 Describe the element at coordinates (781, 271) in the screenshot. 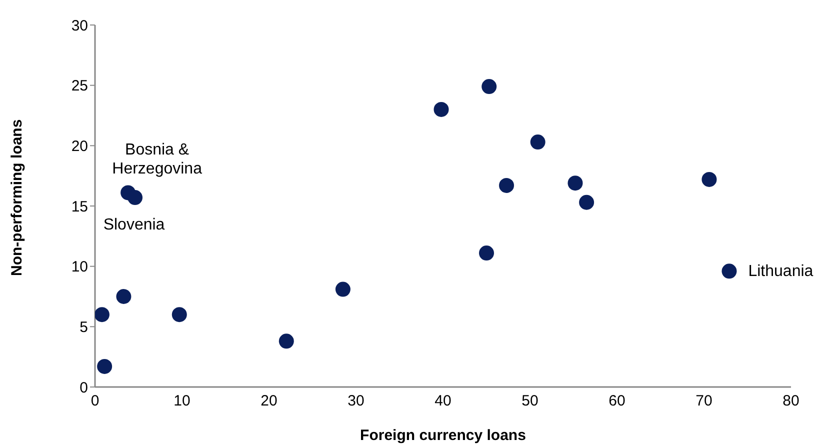

I see `annotation: Lithuania` at that location.